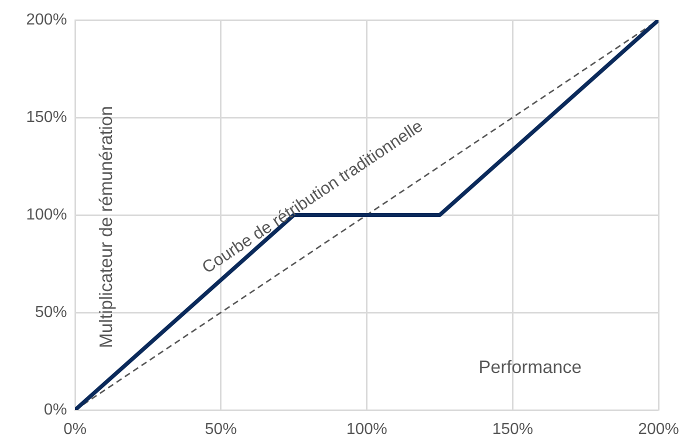 The image size is (689, 448). I want to click on y-axis-title: Multiplicateur de rémunération, so click(106, 227).